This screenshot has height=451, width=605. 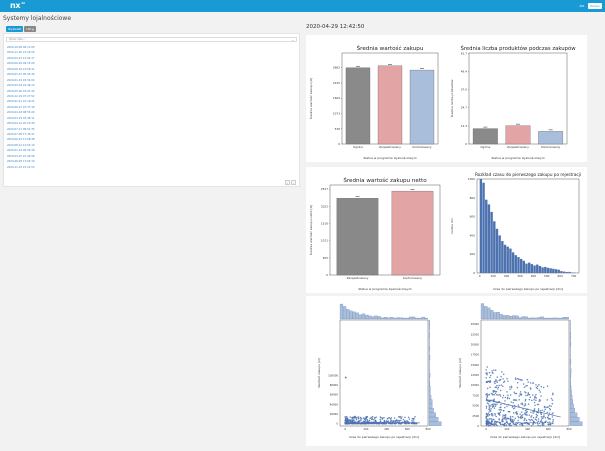 What do you see at coordinates (473, 235) in the screenshot?
I see `y-tick-label: 400` at bounding box center [473, 235].